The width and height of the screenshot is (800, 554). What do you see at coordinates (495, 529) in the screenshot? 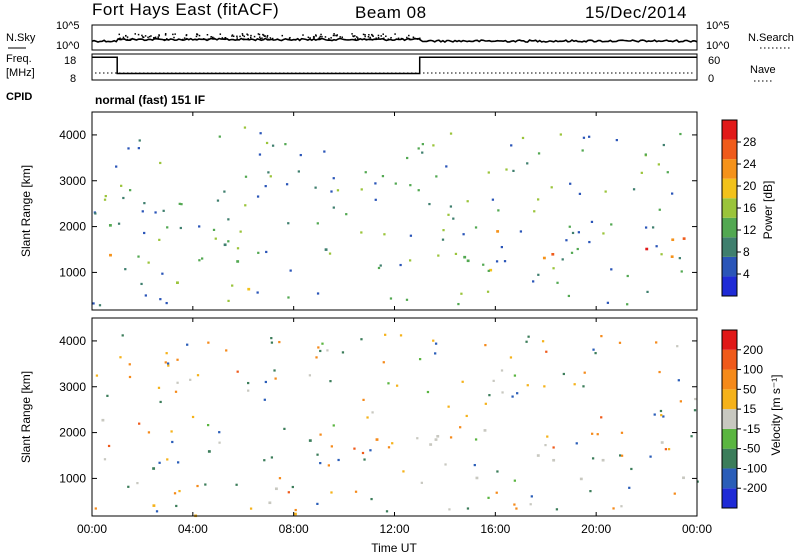
I see `time-tick-label: 16:00` at bounding box center [495, 529].